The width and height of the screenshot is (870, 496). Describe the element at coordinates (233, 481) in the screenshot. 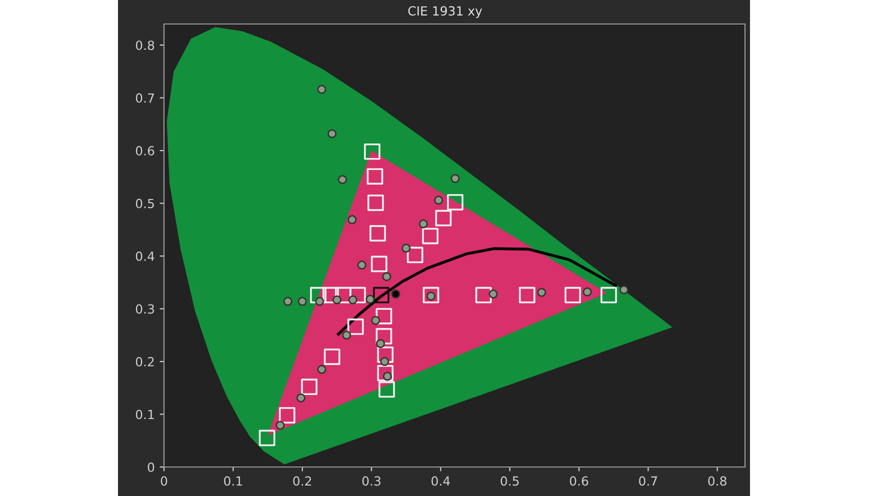

I see `x-tick-label: 0.1` at that location.